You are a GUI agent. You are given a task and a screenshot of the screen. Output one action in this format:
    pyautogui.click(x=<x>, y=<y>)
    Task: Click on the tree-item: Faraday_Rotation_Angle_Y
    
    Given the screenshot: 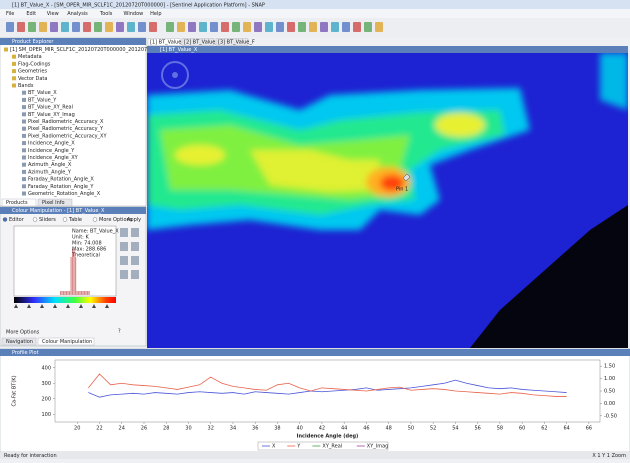 What is the action you would take?
    pyautogui.click(x=61, y=187)
    